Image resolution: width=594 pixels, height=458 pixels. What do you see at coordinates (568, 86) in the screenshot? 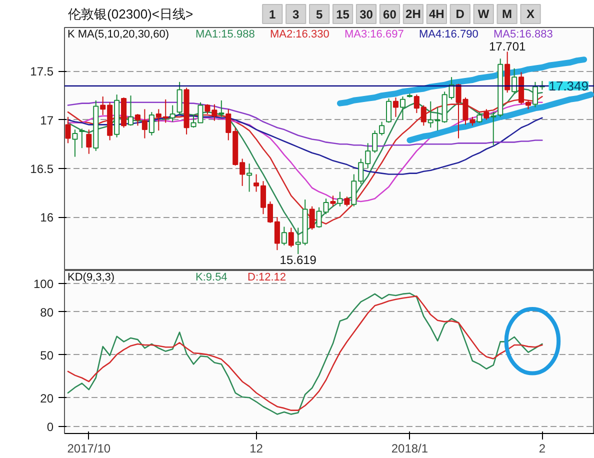
I see `ref-line-label: 17.349` at bounding box center [568, 86].